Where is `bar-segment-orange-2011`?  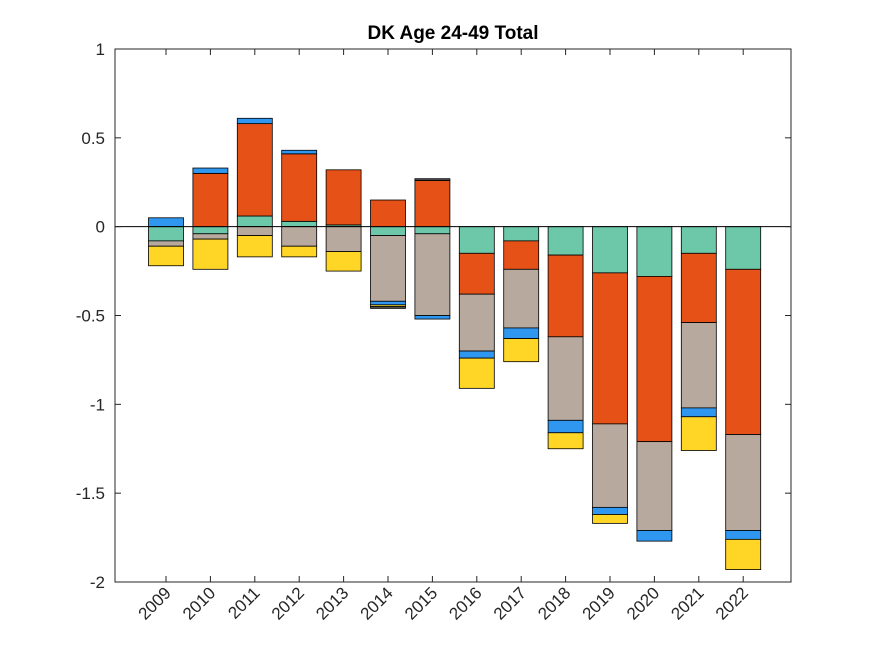
bar-segment-orange-2011 is located at coordinates (254, 170).